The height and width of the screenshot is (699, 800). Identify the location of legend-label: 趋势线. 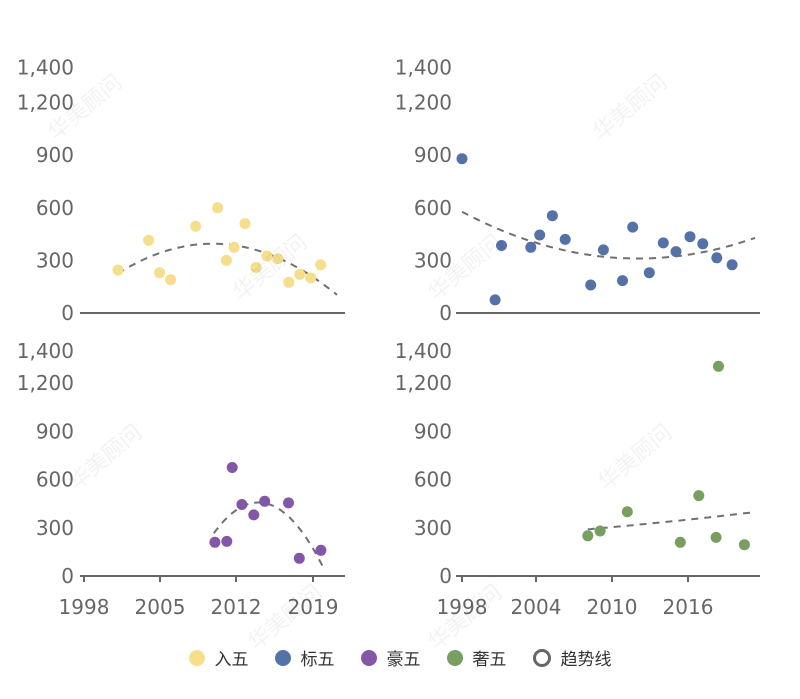
(586, 660).